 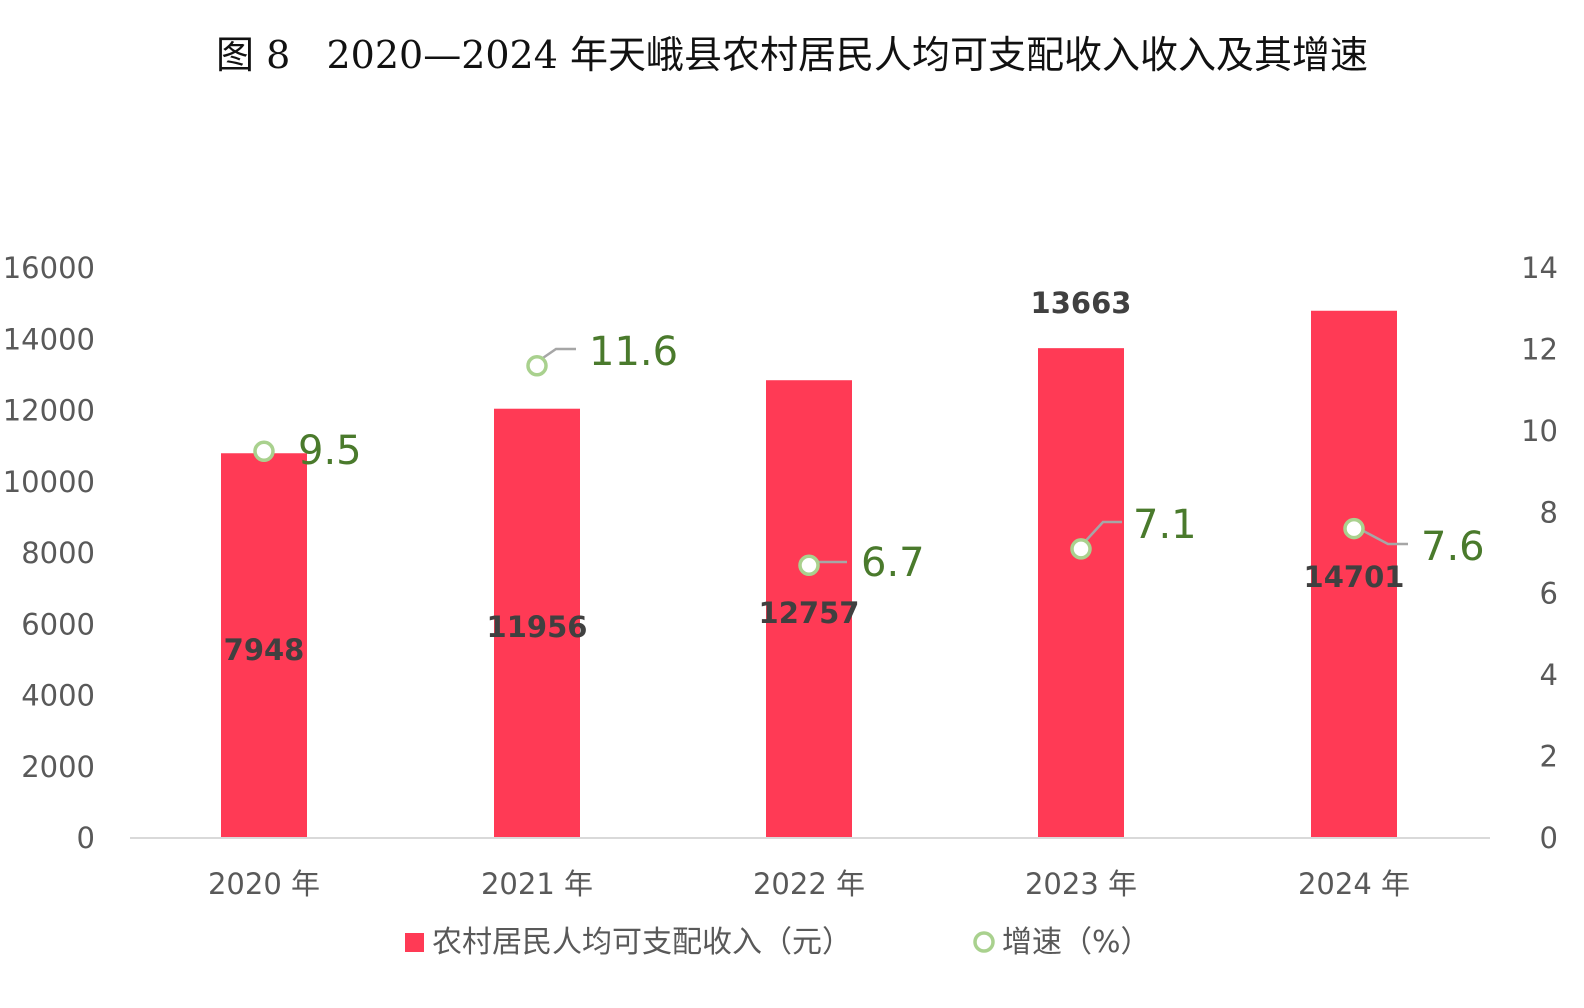 I want to click on y-right-tick-label: 0, so click(x=1549, y=838).